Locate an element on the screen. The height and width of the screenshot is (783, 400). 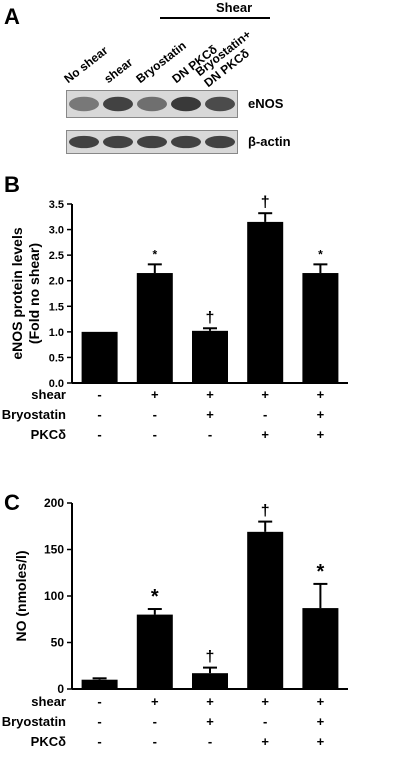
y-tick-label: 0.0 is located at coordinates (56, 384).